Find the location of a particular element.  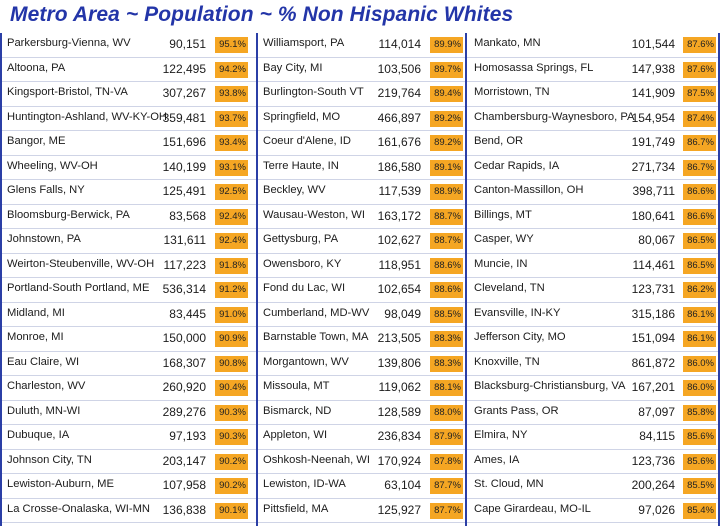

metro-name: Kingsport-Bristol, TN-VA is located at coordinates (67, 92).